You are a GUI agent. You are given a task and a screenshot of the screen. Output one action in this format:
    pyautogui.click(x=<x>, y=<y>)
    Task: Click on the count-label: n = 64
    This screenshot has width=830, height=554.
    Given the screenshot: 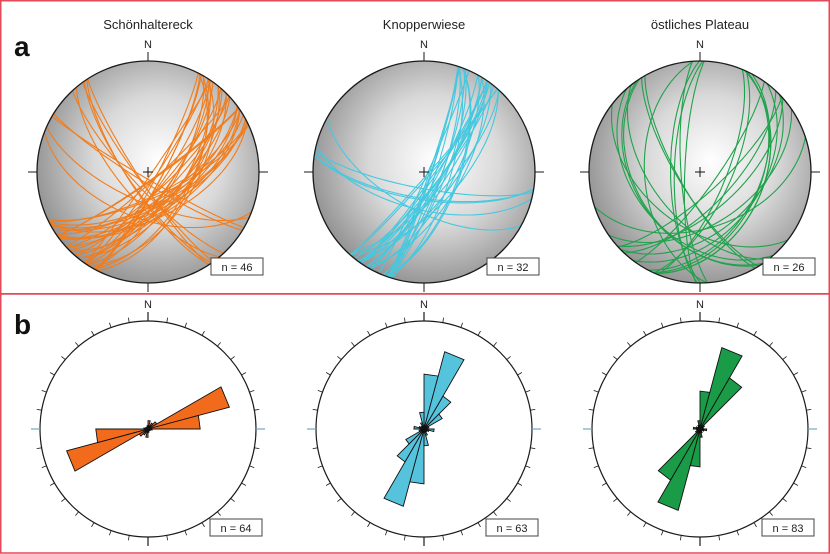 What is the action you would take?
    pyautogui.click(x=236, y=529)
    